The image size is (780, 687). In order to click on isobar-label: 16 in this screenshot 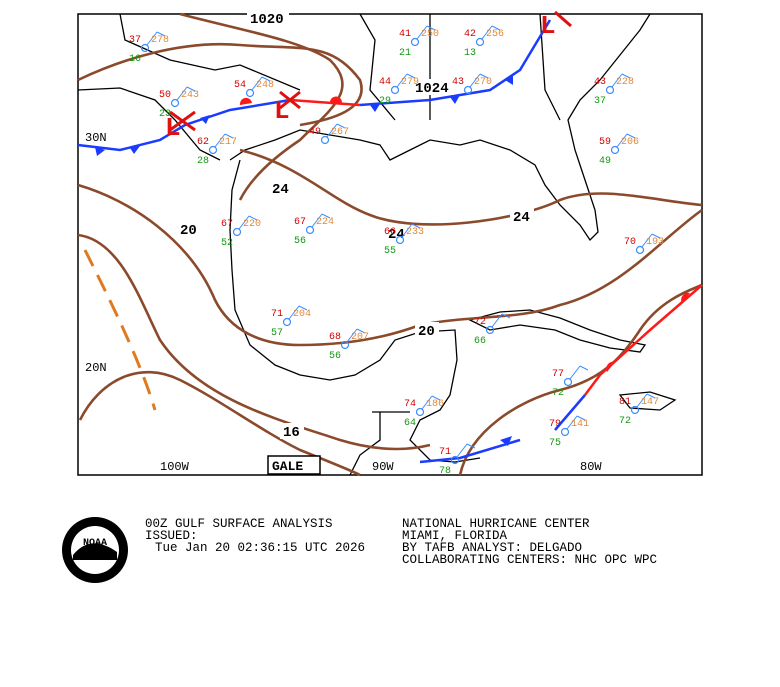, I will do `click(291, 433)`.